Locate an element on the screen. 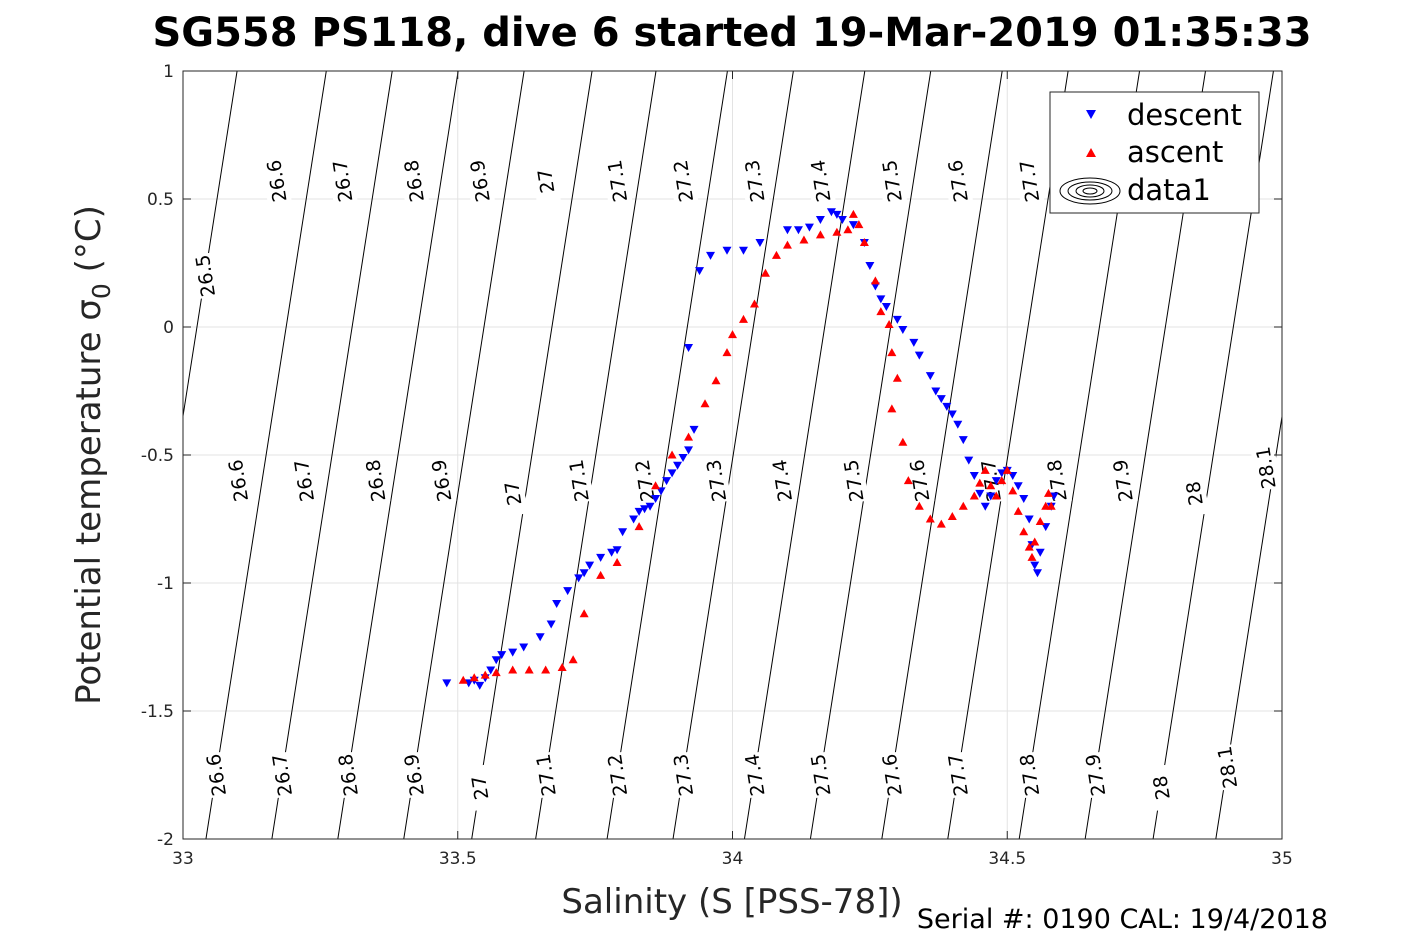  legend-label-descent: descent is located at coordinates (1184, 115).